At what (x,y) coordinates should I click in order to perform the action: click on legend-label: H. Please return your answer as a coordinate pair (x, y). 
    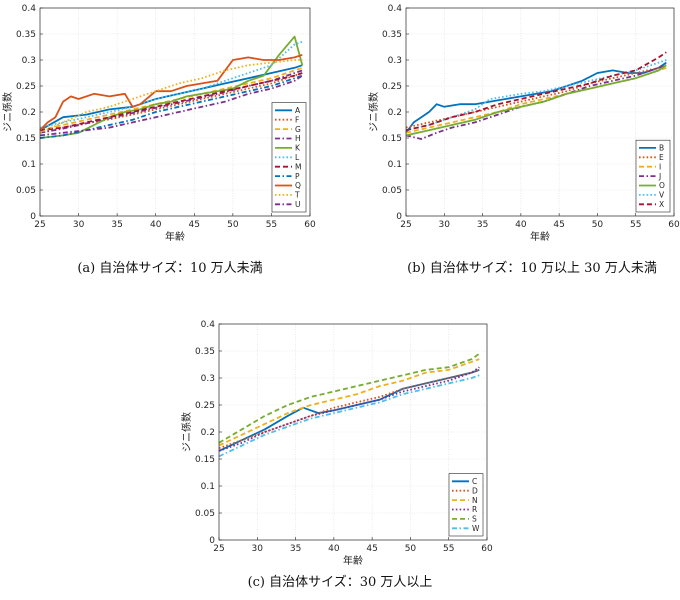
    Looking at the image, I should click on (298, 138).